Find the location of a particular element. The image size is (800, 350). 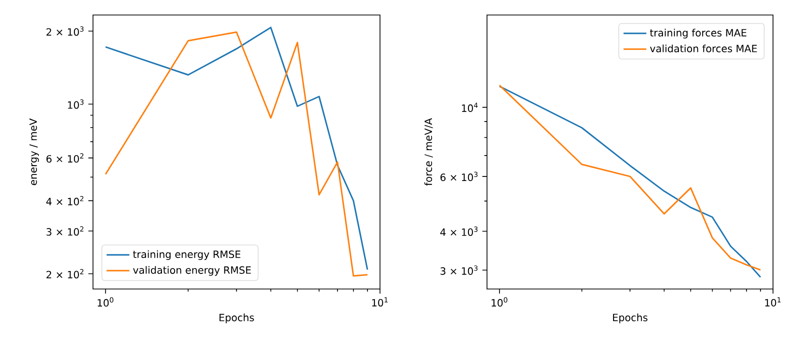

y-tick-label: 10$^{3}$ is located at coordinates (76, 104).